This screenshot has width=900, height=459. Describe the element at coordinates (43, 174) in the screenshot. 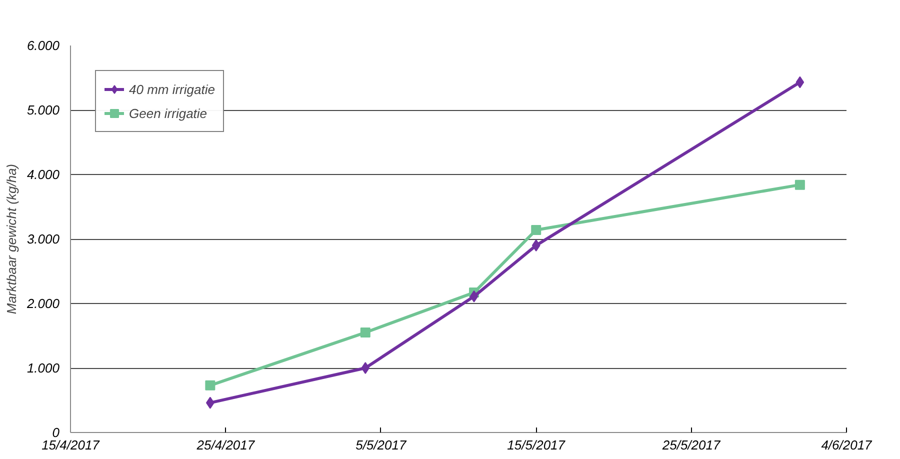

I see `y-tick-label: 4.000` at that location.